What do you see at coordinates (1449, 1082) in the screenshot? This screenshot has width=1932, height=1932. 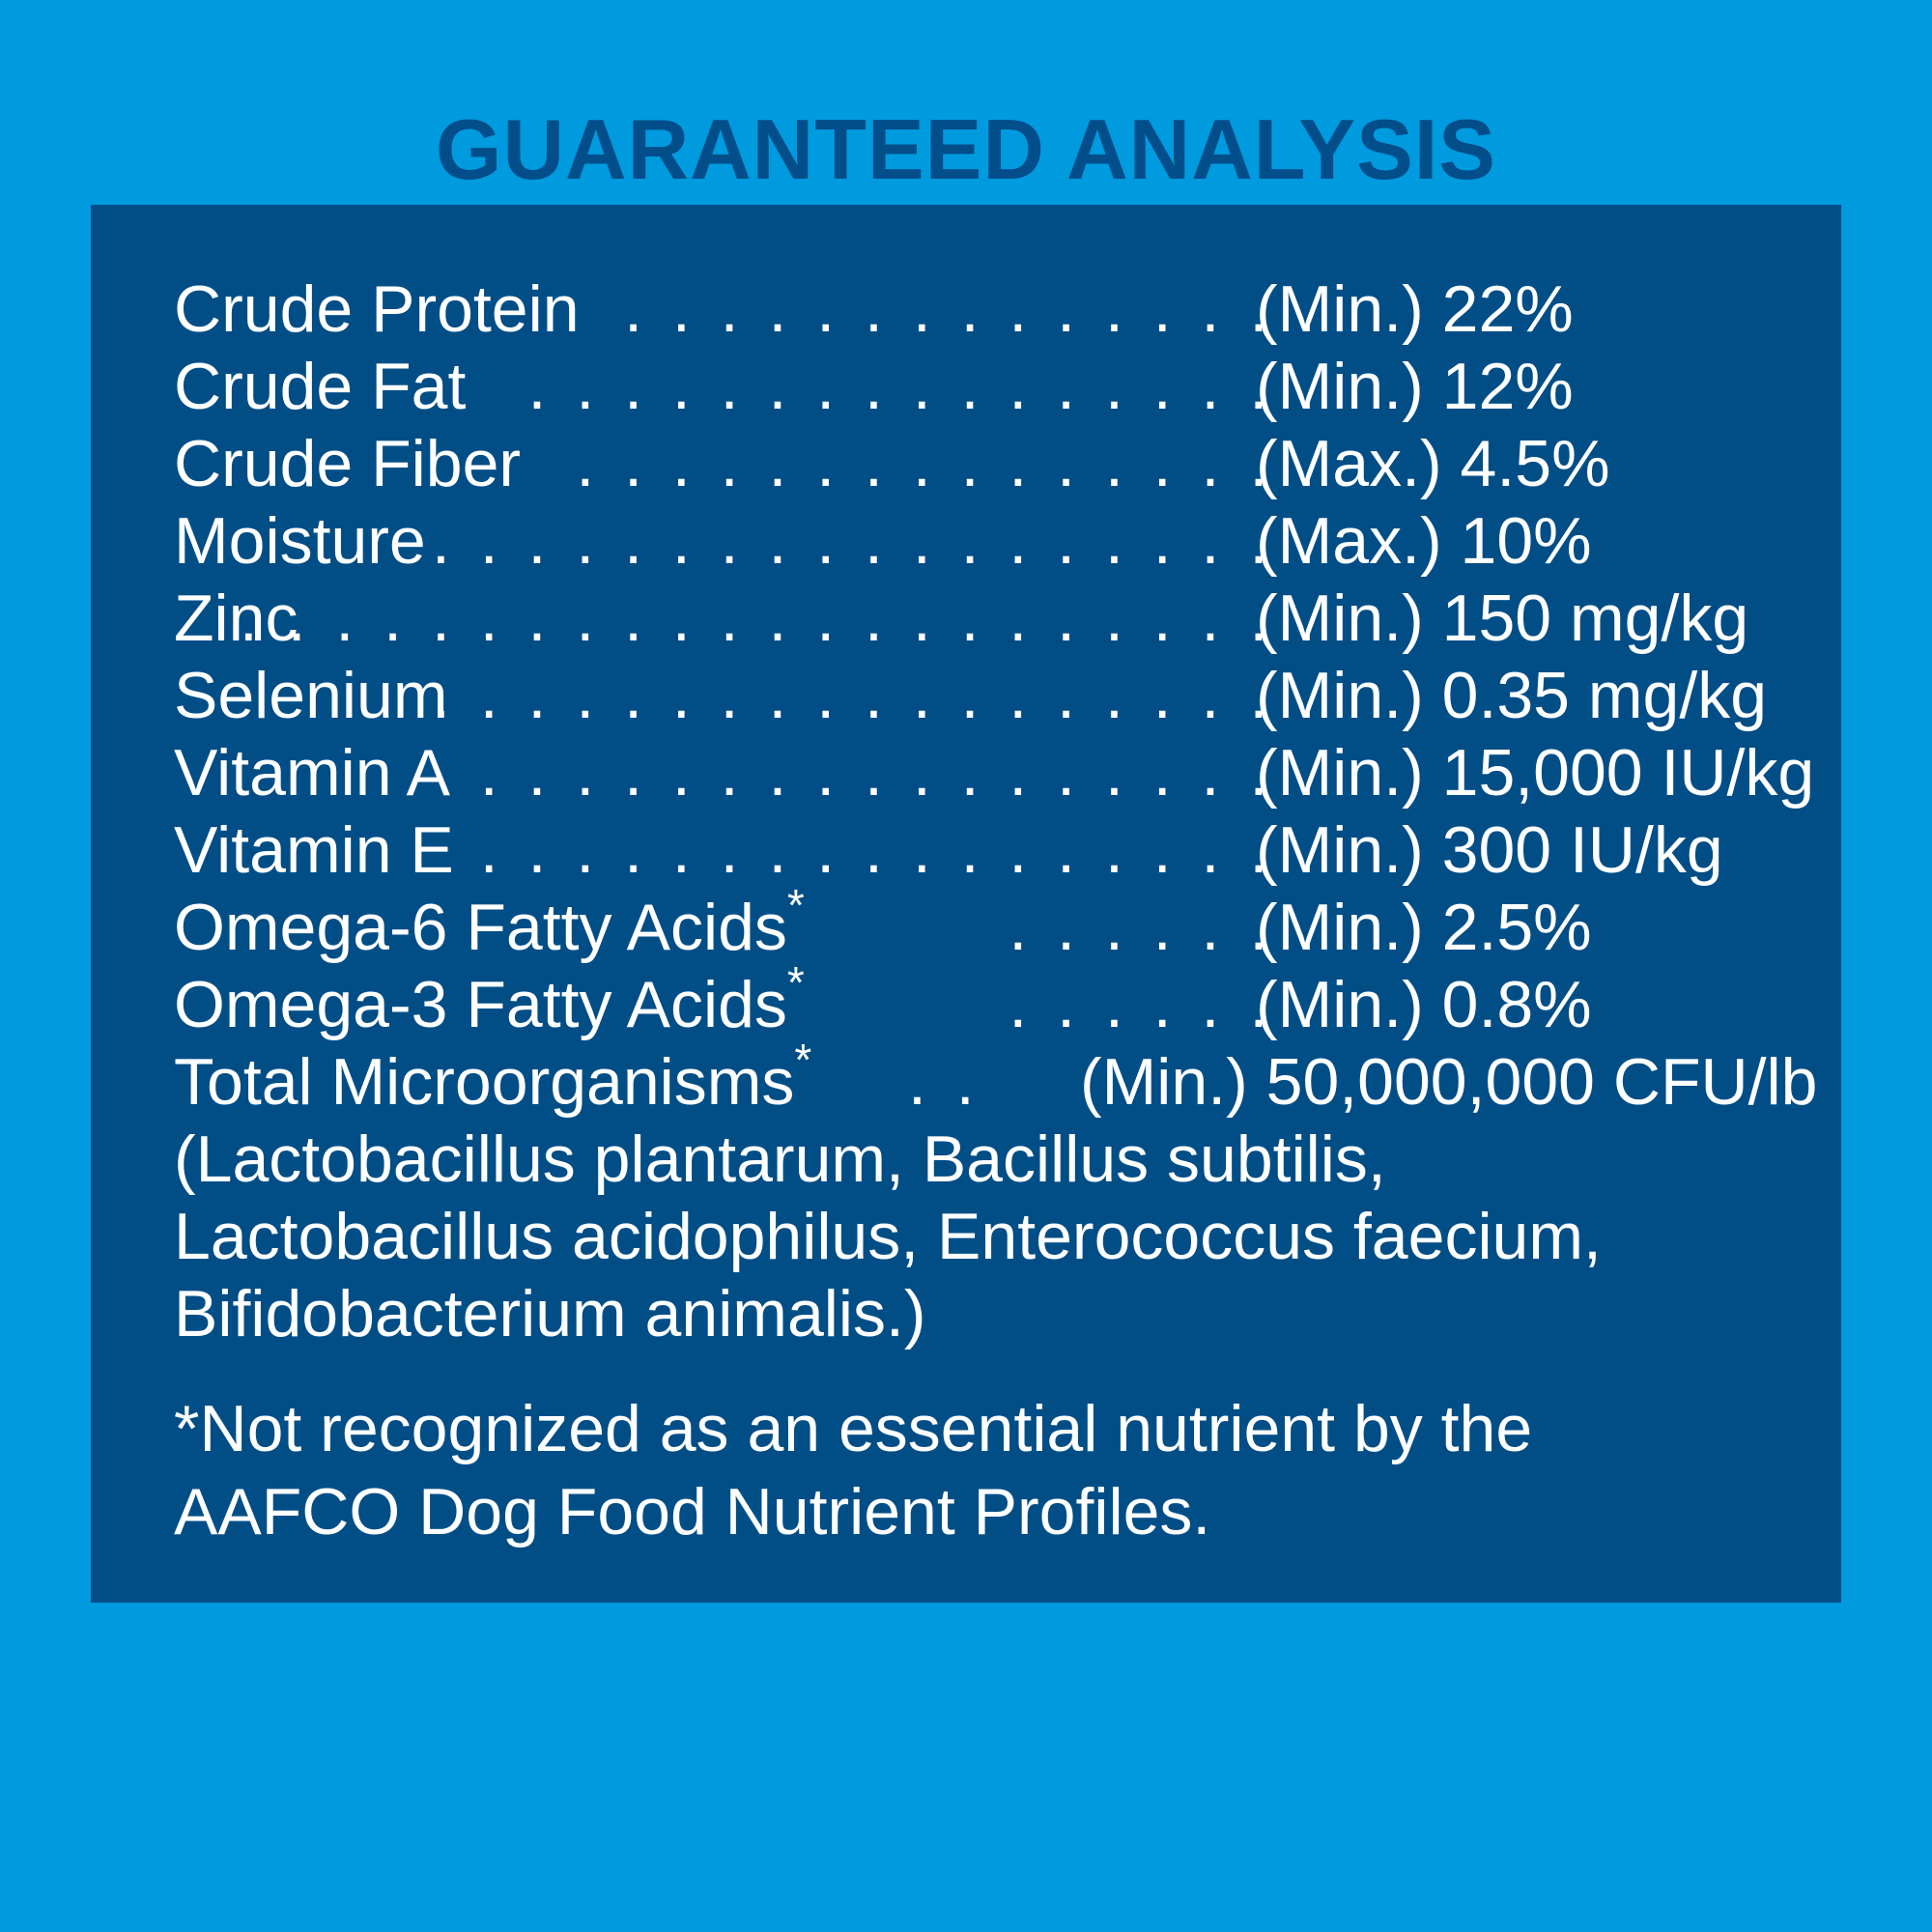 I see `nutrient-value: (Min.) 50,000,000 CFU/lb` at bounding box center [1449, 1082].